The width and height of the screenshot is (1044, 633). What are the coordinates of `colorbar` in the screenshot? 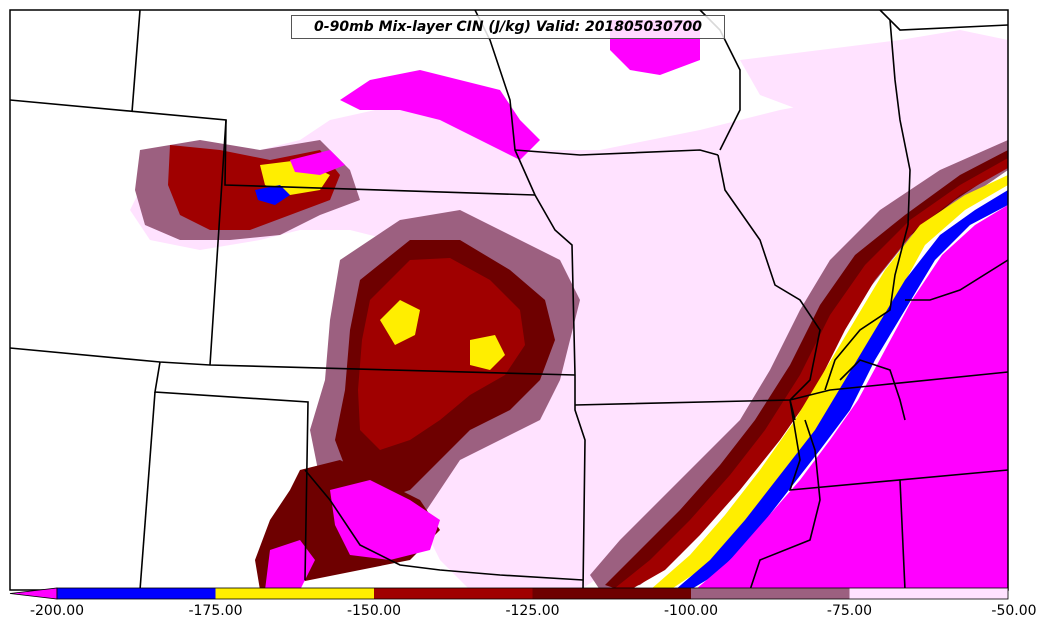 It's located at (509, 593).